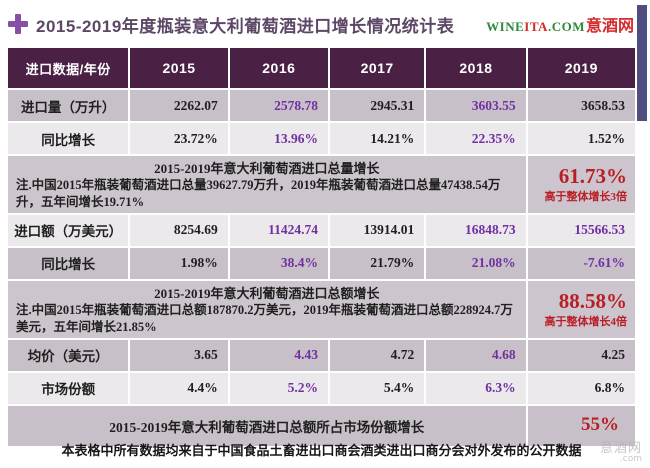 The height and width of the screenshot is (468, 650). I want to click on brand-logo: WINE ITA .COM 意酒网, so click(560, 24).